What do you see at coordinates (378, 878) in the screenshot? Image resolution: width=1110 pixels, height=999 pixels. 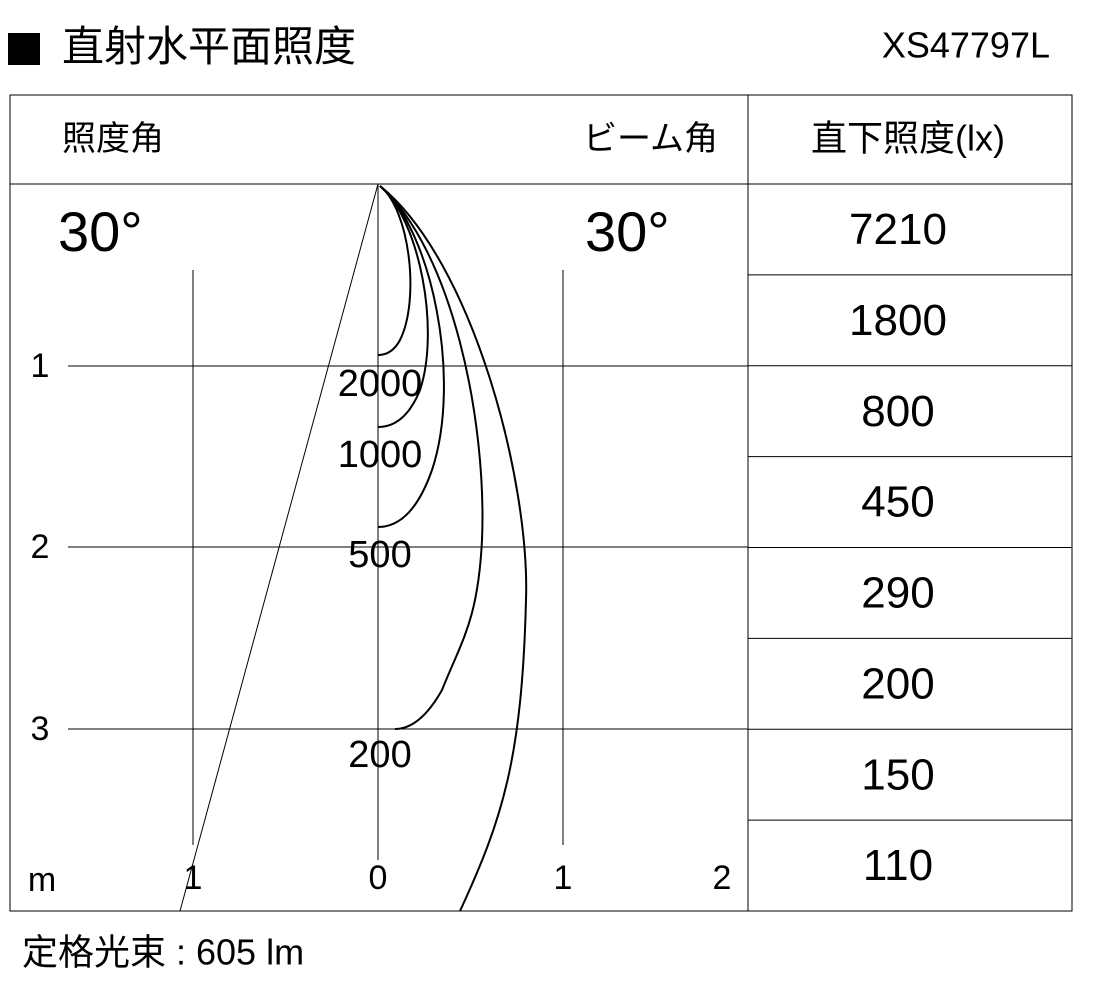 I see `width-label: 0` at bounding box center [378, 878].